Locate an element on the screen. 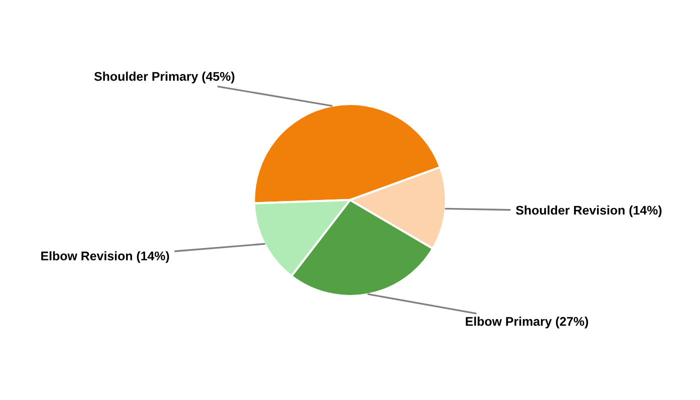 Image resolution: width=700 pixels, height=400 pixels. slice-label: Elbow Primary (27%) is located at coordinates (527, 322).